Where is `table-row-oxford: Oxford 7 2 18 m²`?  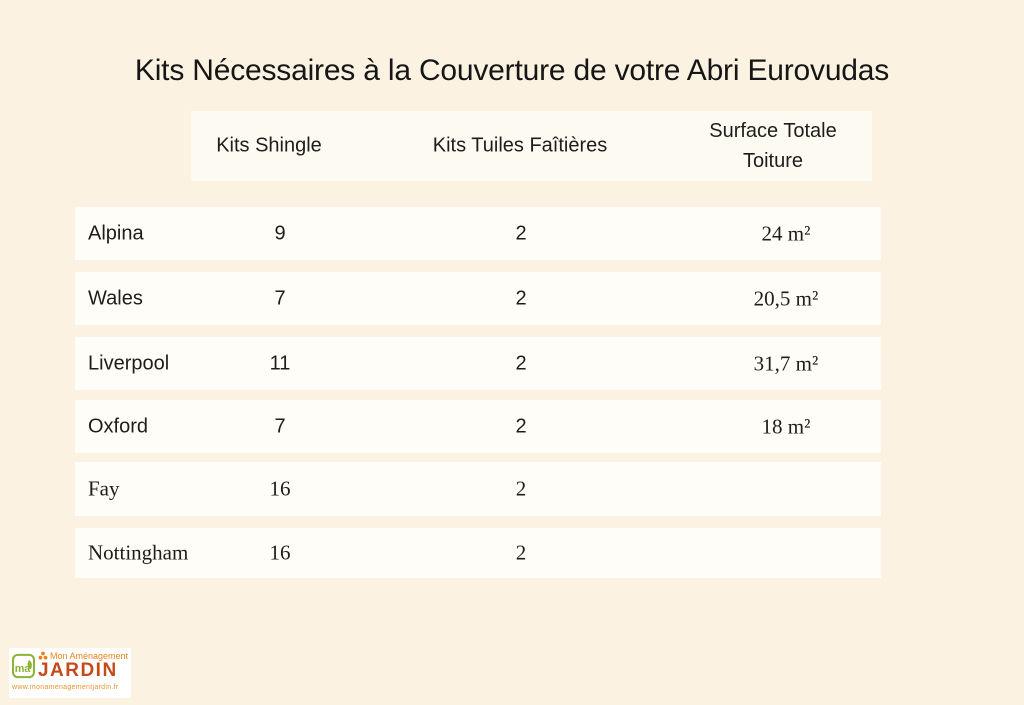
table-row-oxford: Oxford 7 2 18 m² is located at coordinates (478, 426).